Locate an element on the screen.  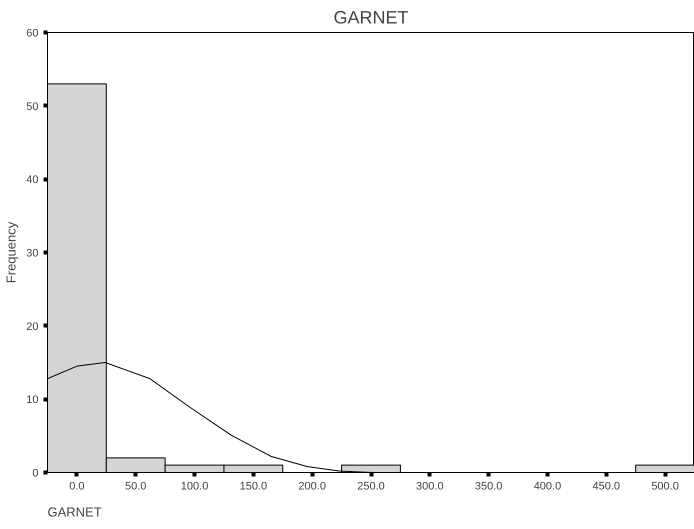
y-tick-label: 60 is located at coordinates (32, 34).